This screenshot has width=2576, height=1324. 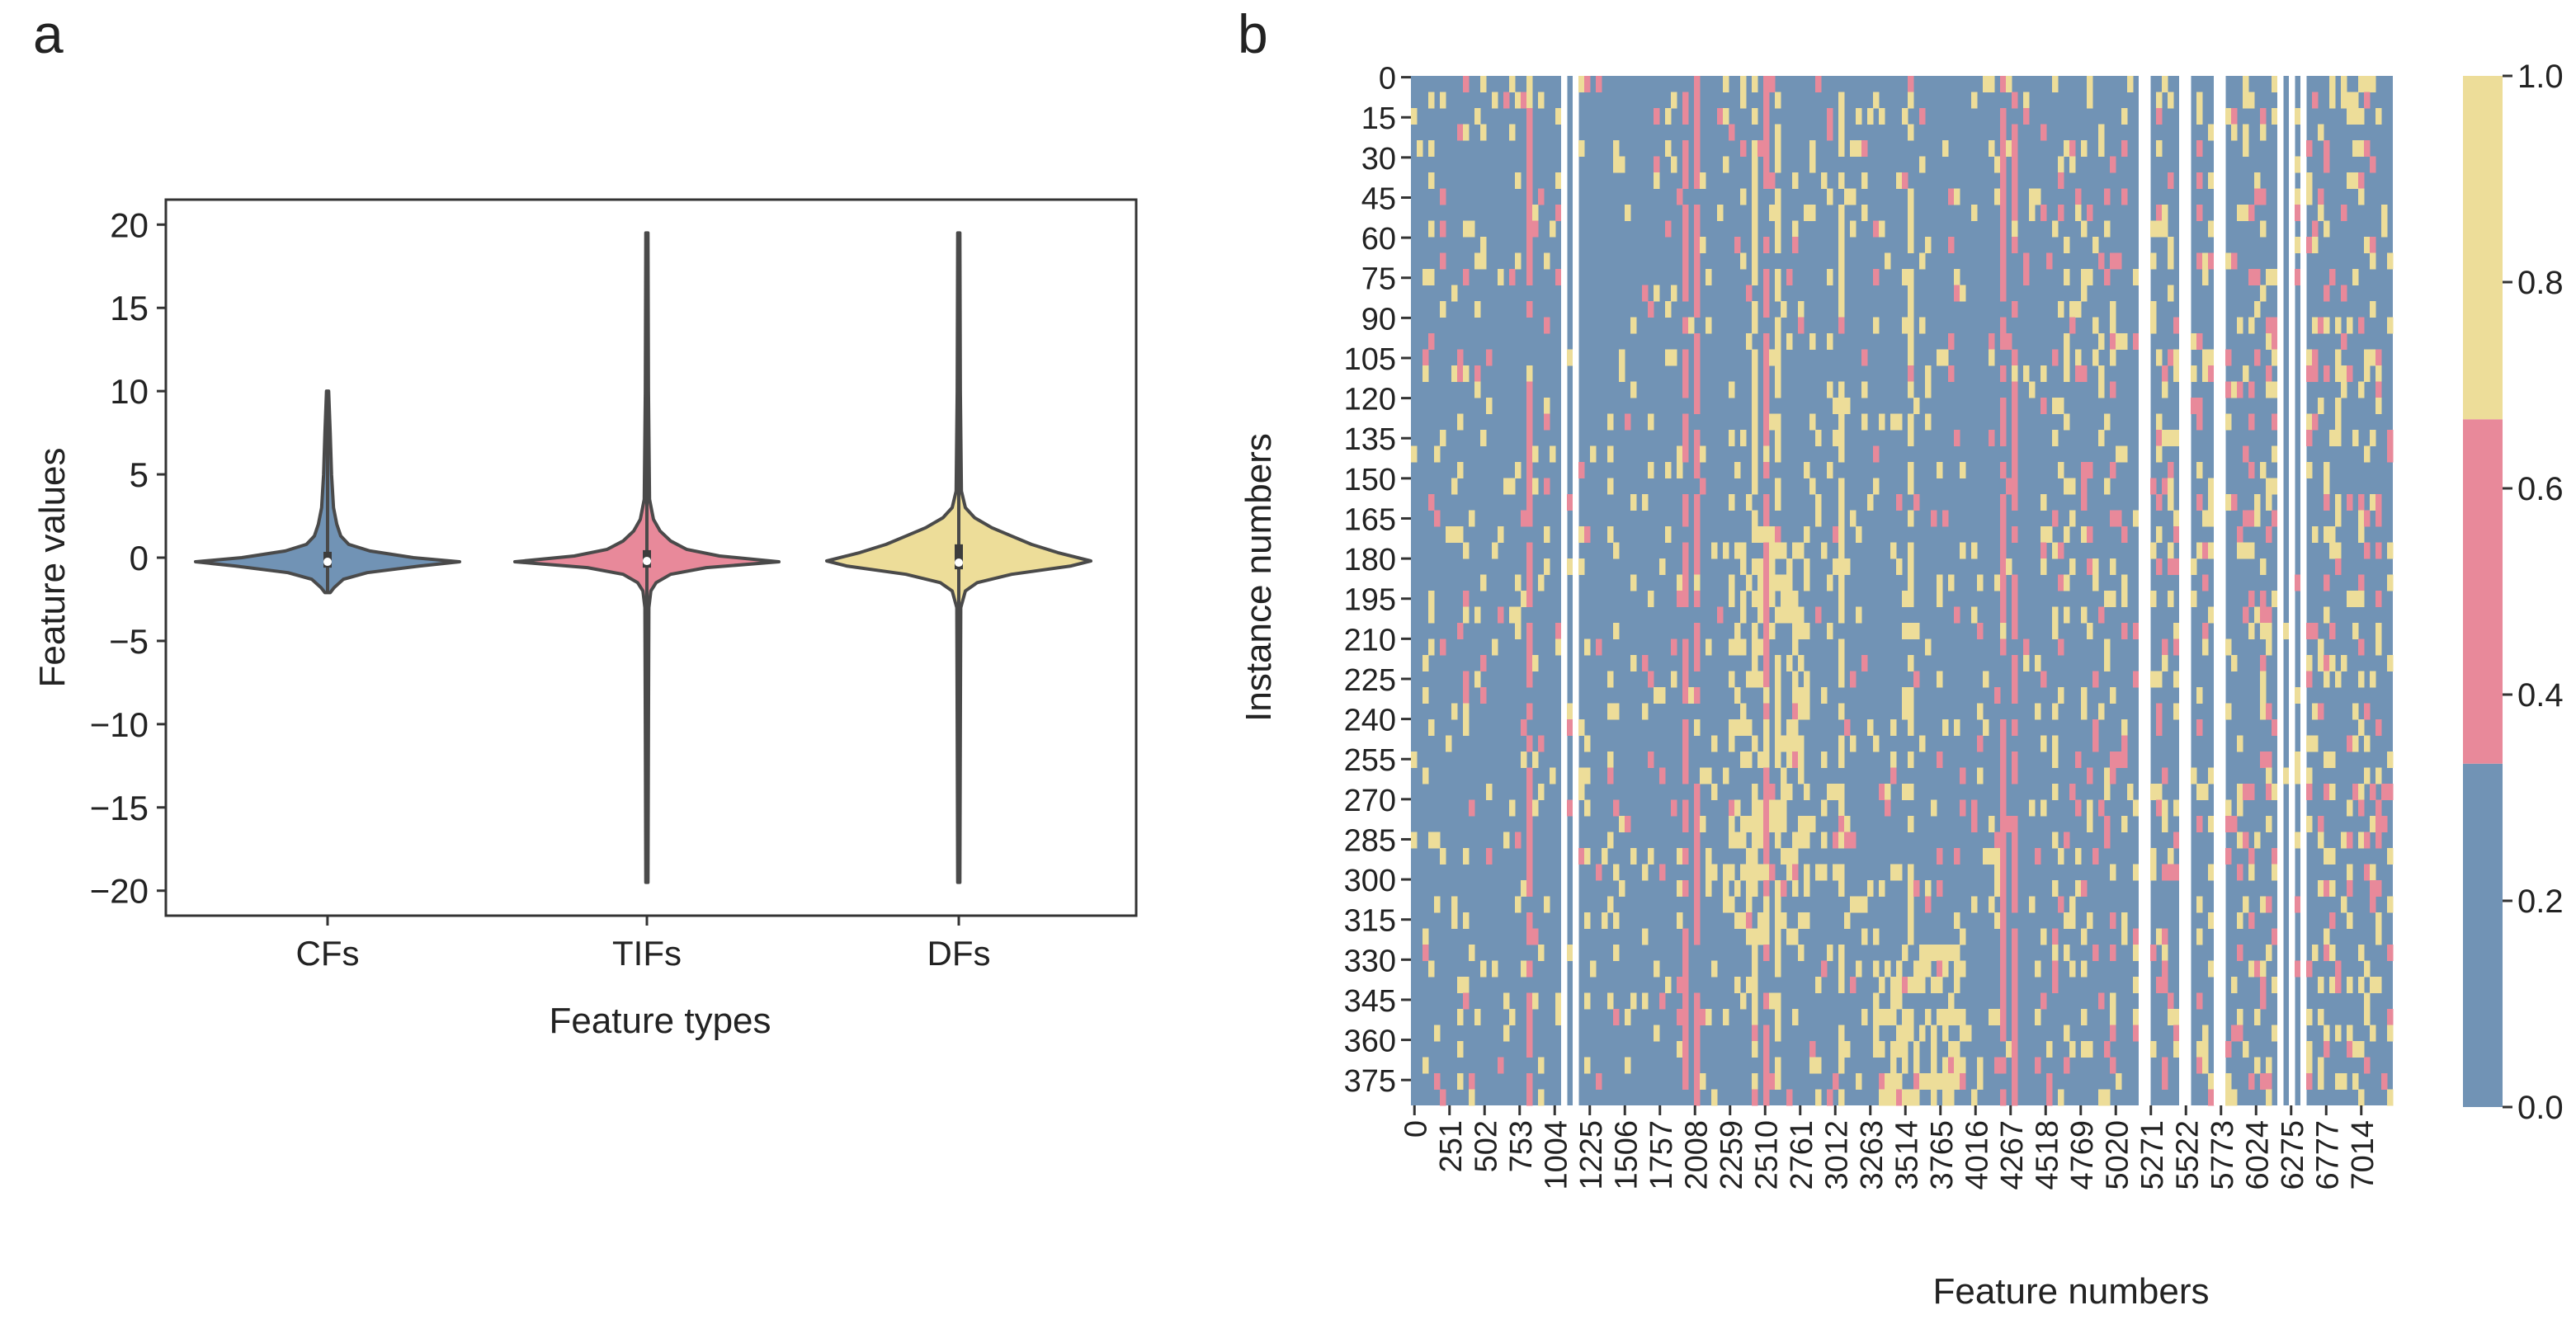 I want to click on panel-a-label: a, so click(x=48, y=33).